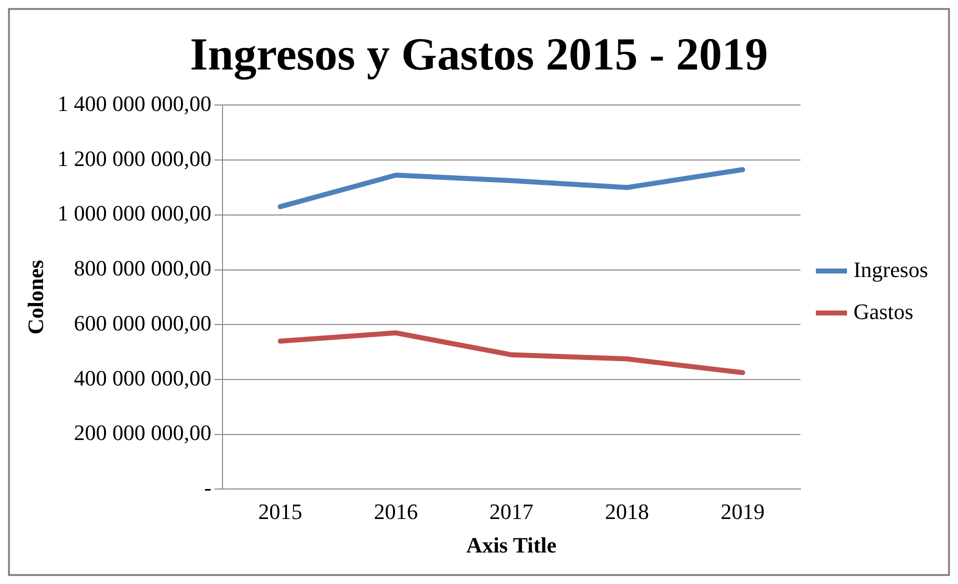  Describe the element at coordinates (134, 158) in the screenshot. I see `y-tick-label: 1 200 000 000,00` at that location.